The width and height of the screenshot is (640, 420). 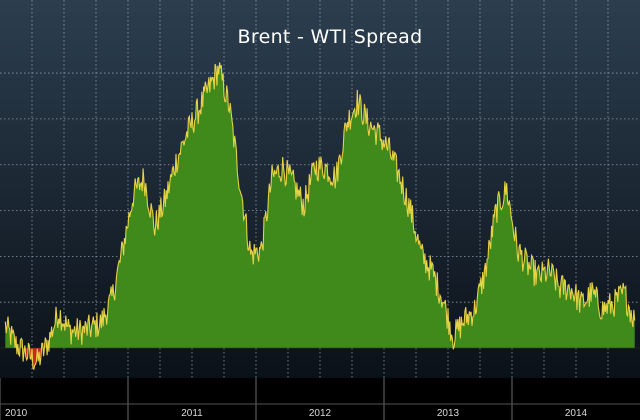 What do you see at coordinates (330, 37) in the screenshot?
I see `chart-title: Brent - WTI Spread` at bounding box center [330, 37].